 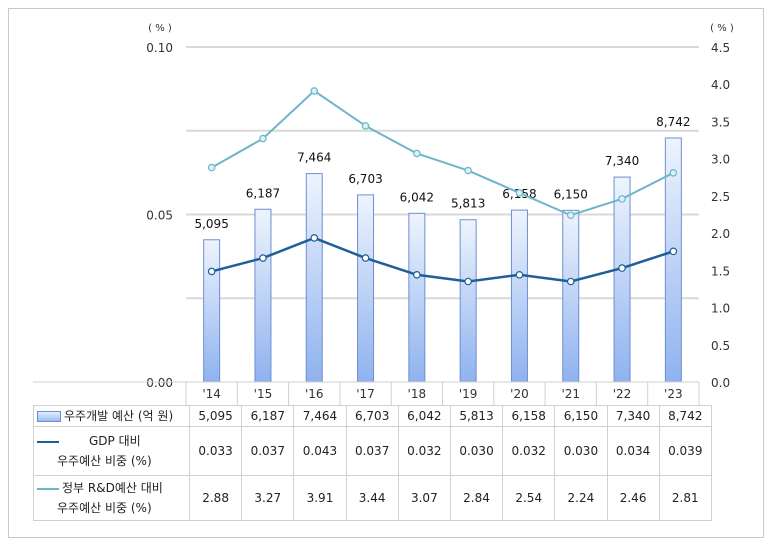 I want to click on table-cell: 2.84, so click(x=476, y=498).